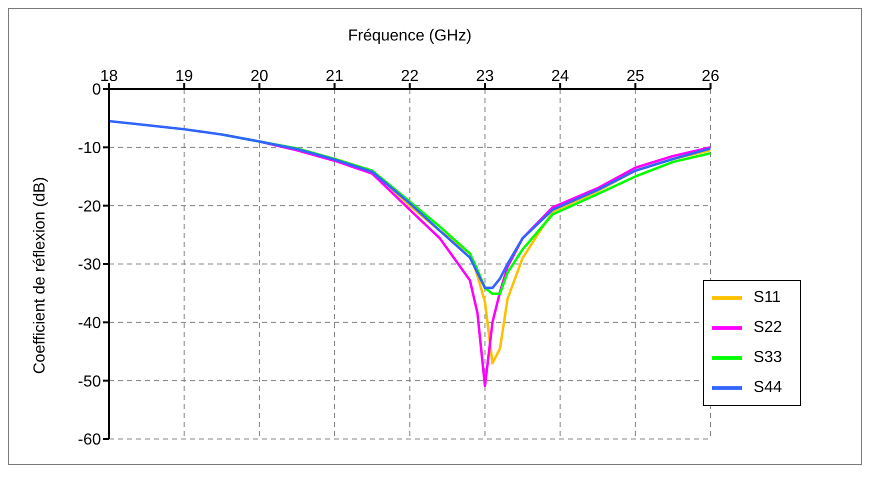  Describe the element at coordinates (90, 381) in the screenshot. I see `y-tick-label: -50` at that location.